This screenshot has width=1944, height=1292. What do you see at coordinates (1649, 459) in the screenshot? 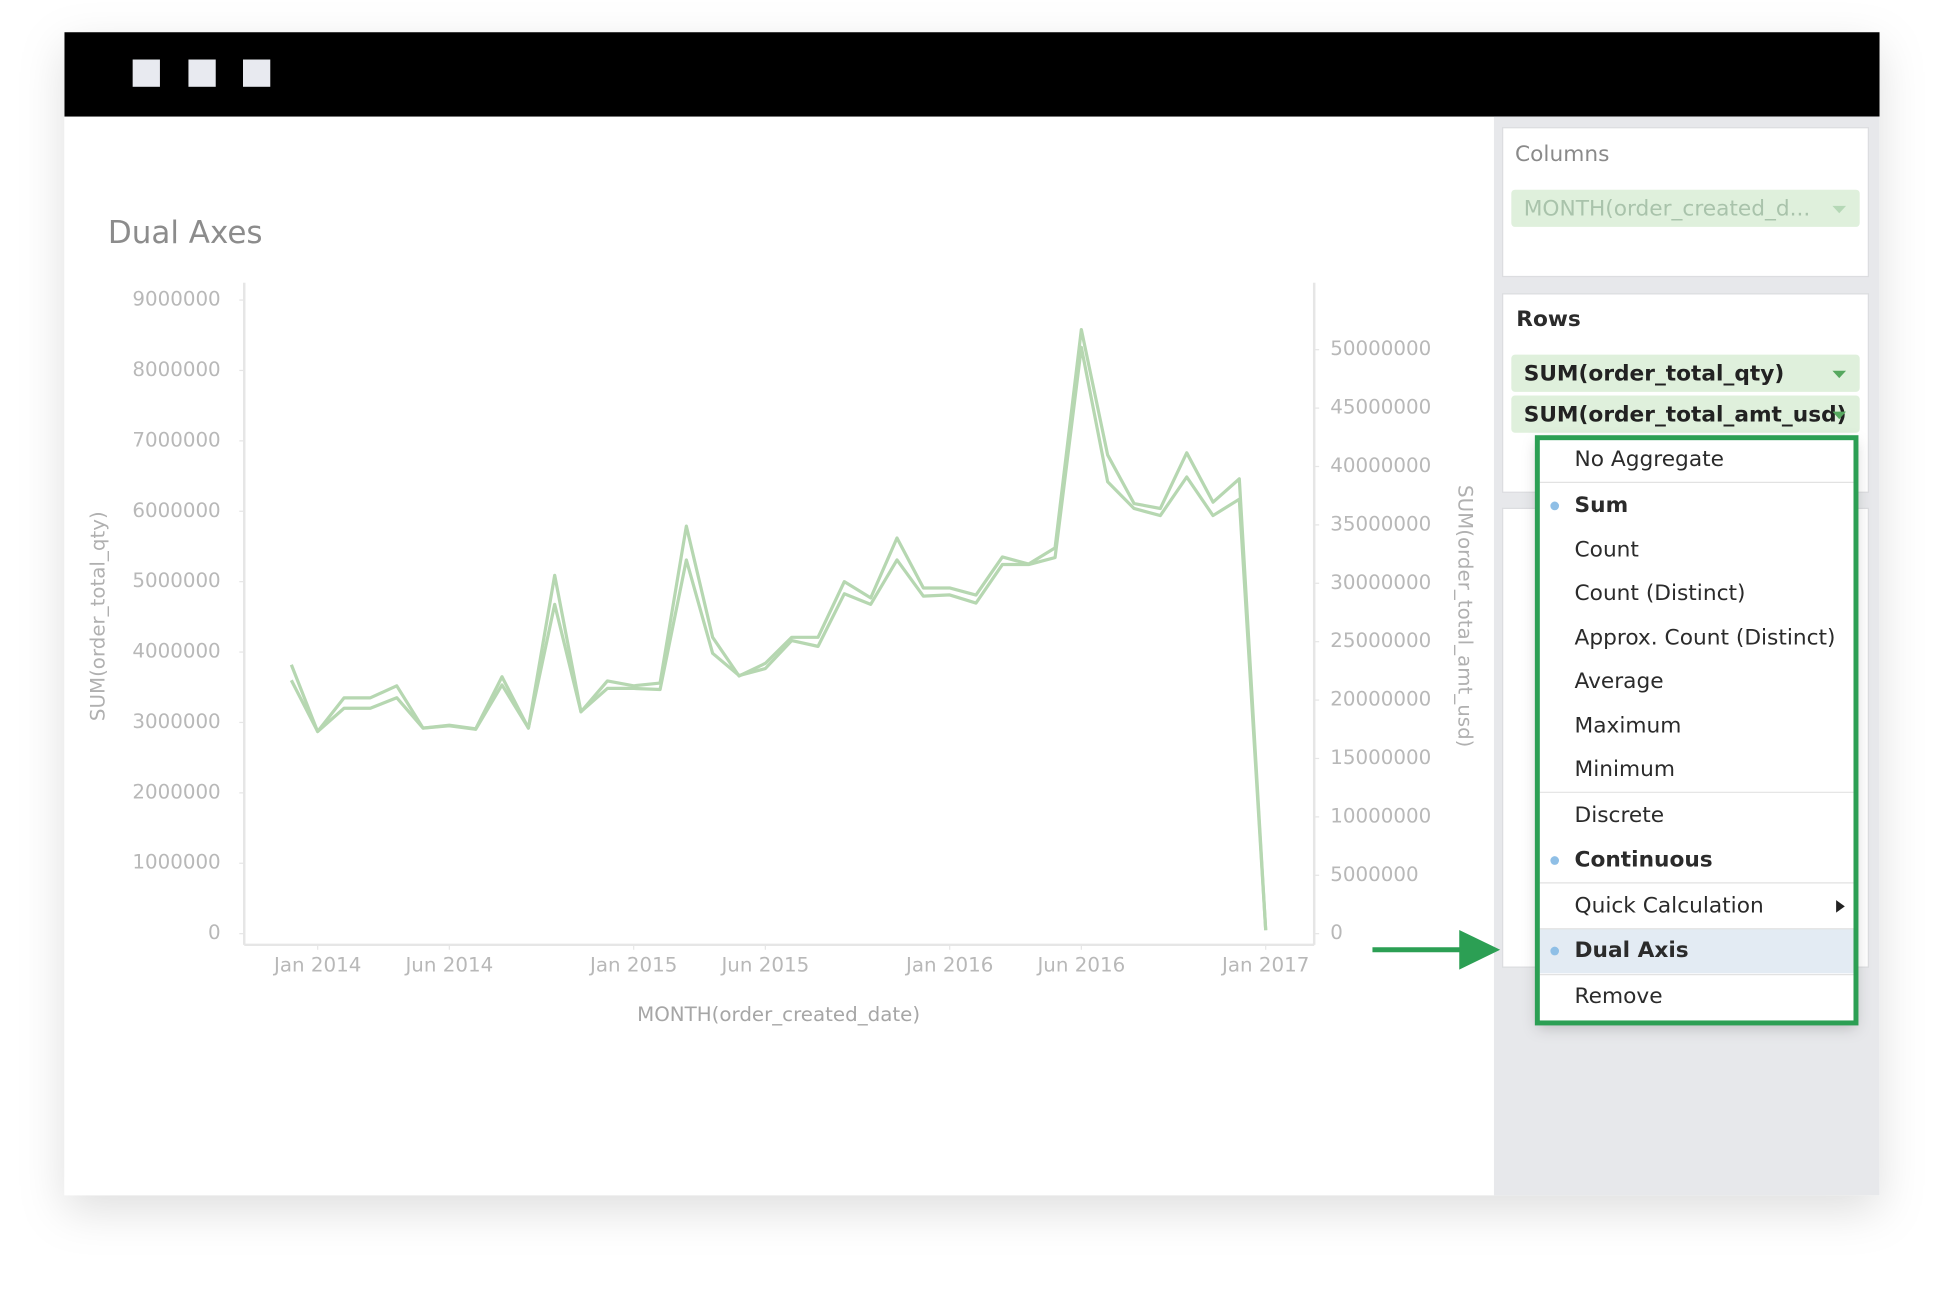
I see `menu-item: No Aggregate` at bounding box center [1649, 459].